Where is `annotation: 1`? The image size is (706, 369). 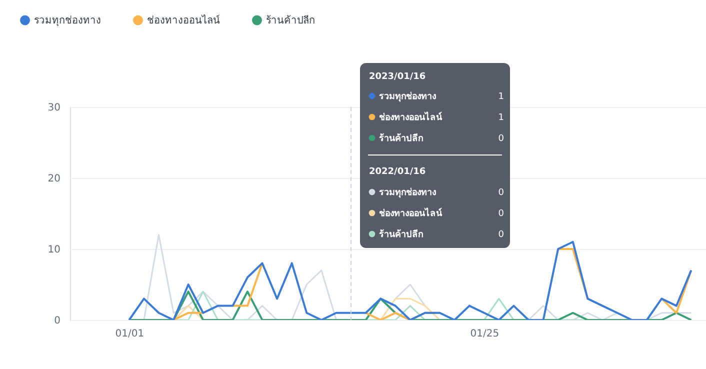 annotation: 1 is located at coordinates (501, 118).